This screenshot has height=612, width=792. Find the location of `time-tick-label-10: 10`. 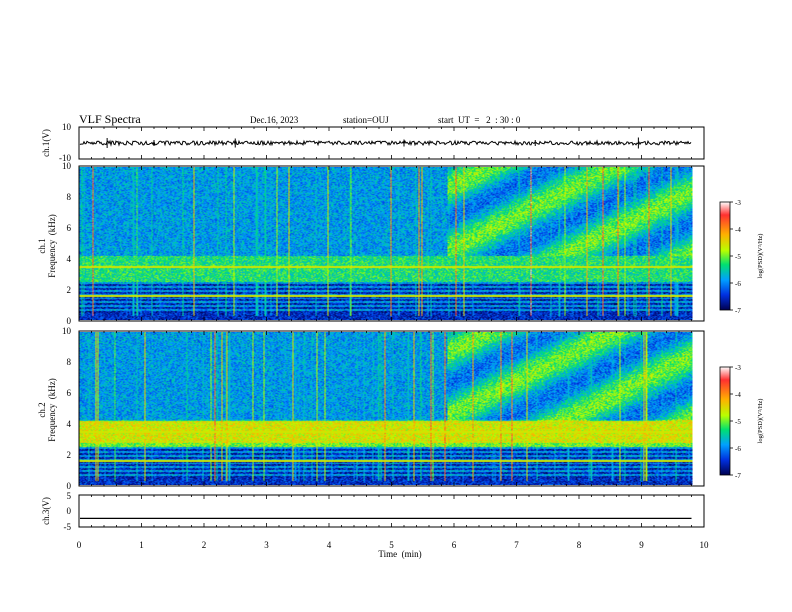

time-tick-label-10: 10 is located at coordinates (705, 545).